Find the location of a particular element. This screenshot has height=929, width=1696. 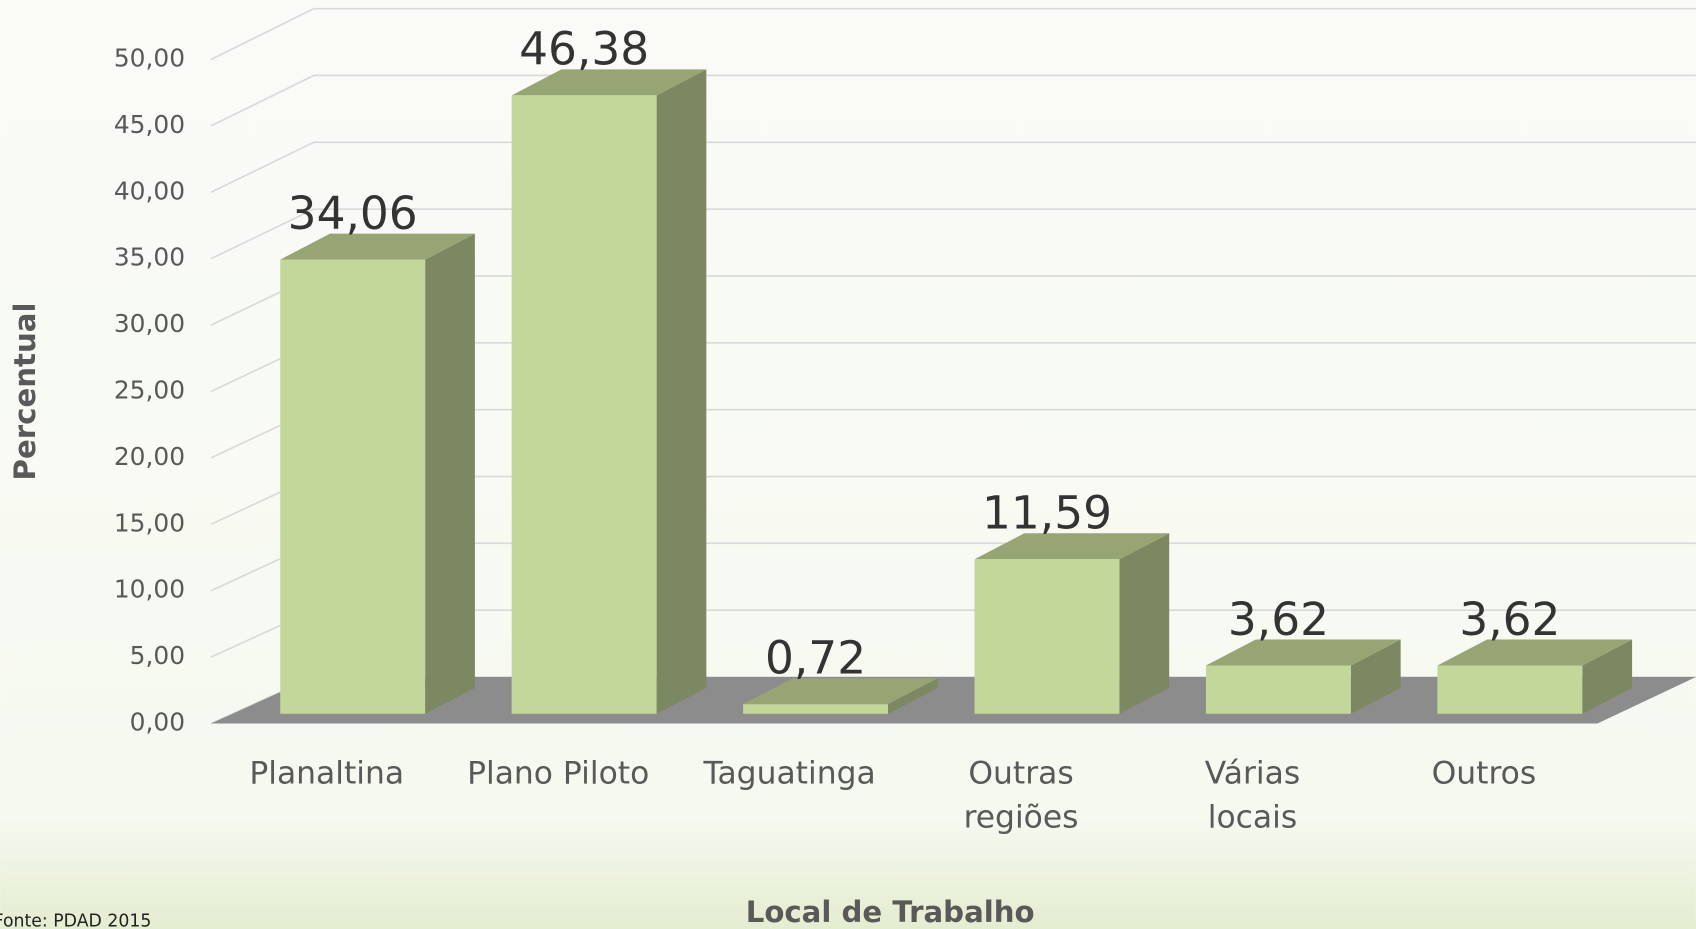

x-tick-label: Taguatinga is located at coordinates (789, 773).